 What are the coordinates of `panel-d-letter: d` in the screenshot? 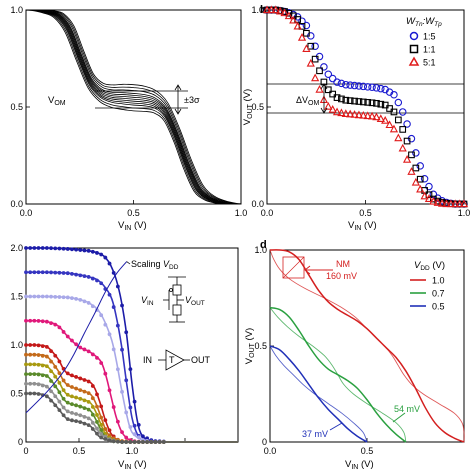 It's located at (263, 245).